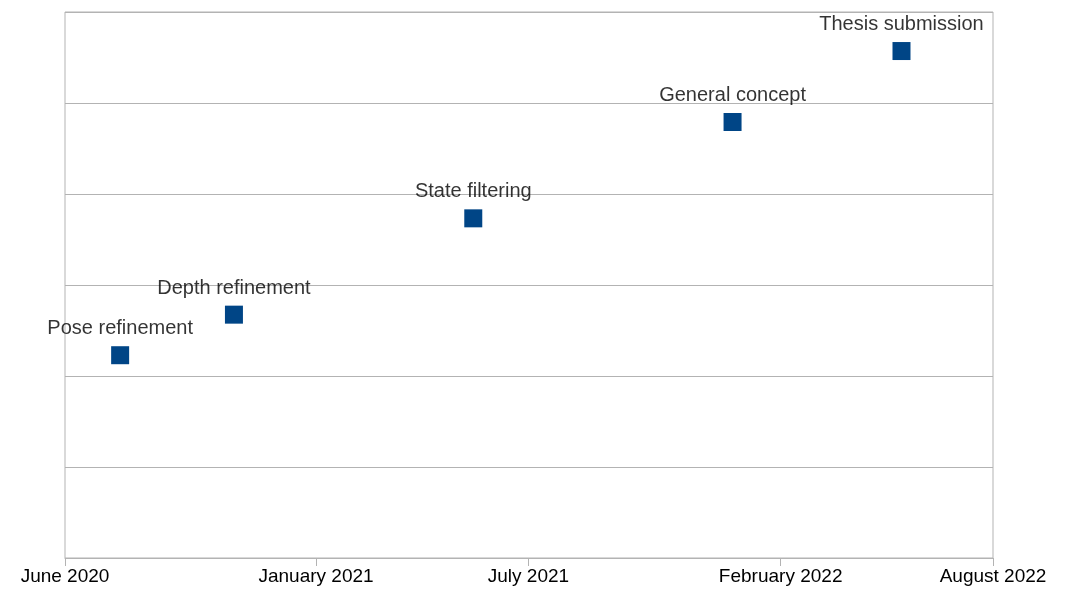  I want to click on x-tick-label: August 2022, so click(993, 575).